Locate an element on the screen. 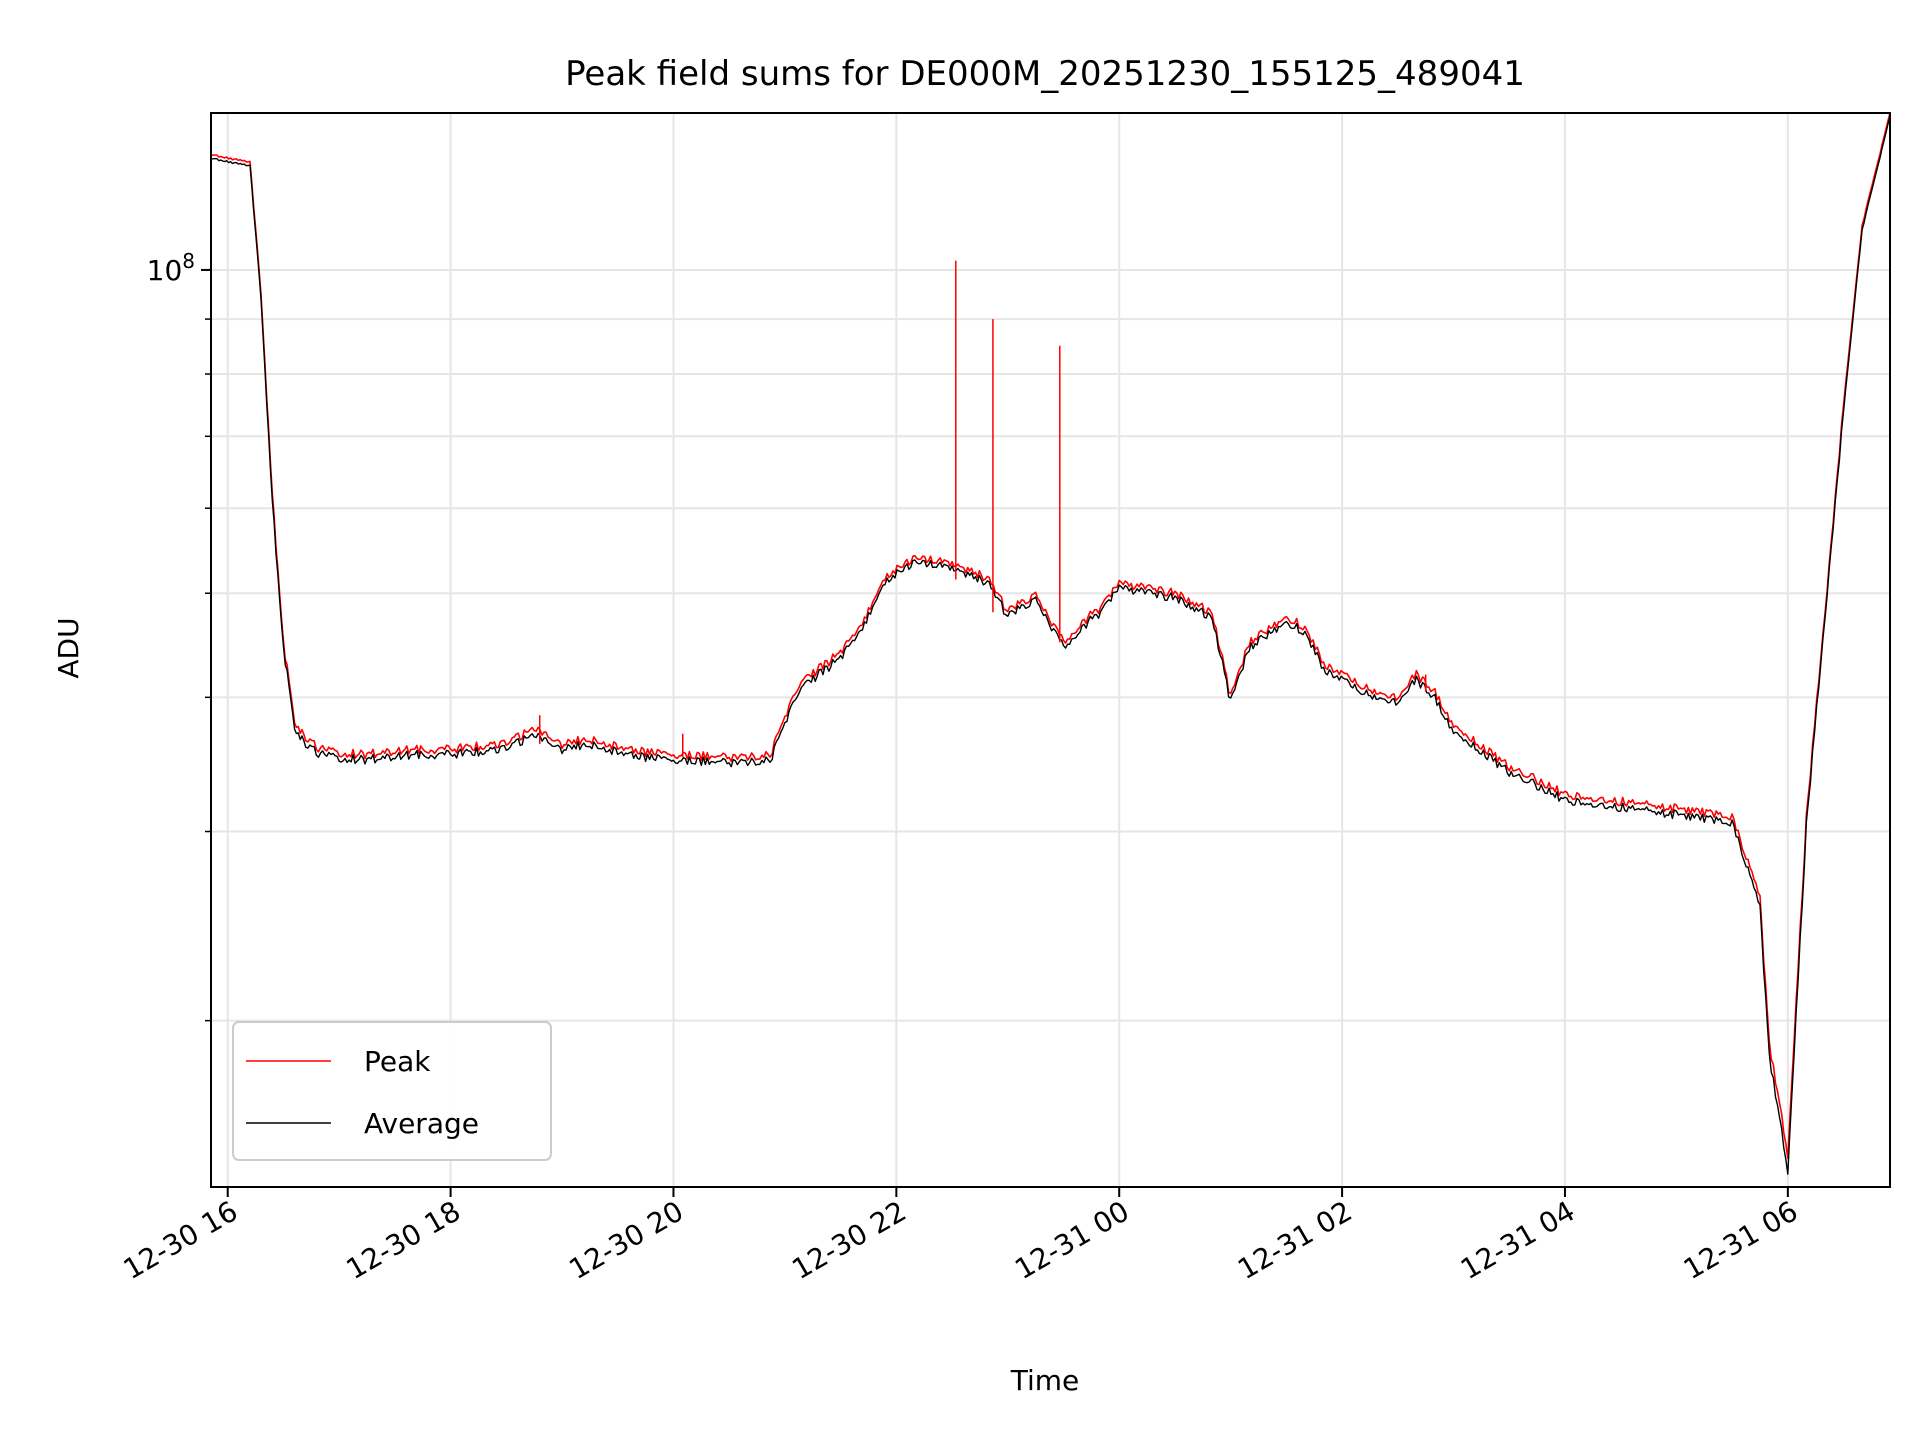  x-tick-label: 12-31 02 is located at coordinates (1295, 1240).